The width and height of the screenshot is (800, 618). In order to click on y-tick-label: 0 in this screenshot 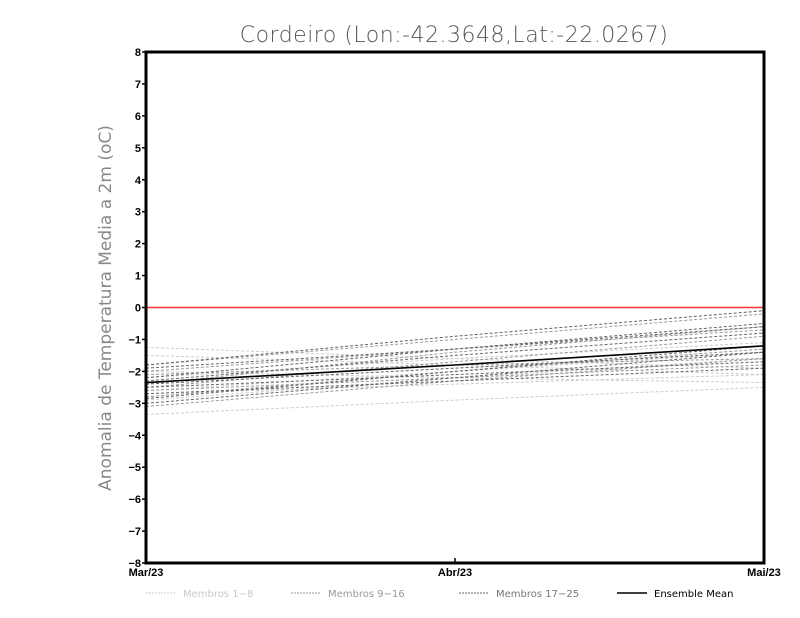, I will do `click(138, 309)`.